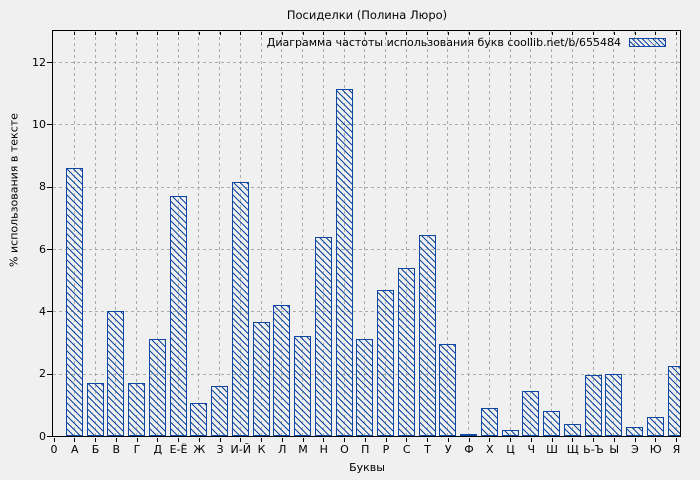 The width and height of the screenshot is (700, 480). I want to click on bar-Г, so click(136, 409).